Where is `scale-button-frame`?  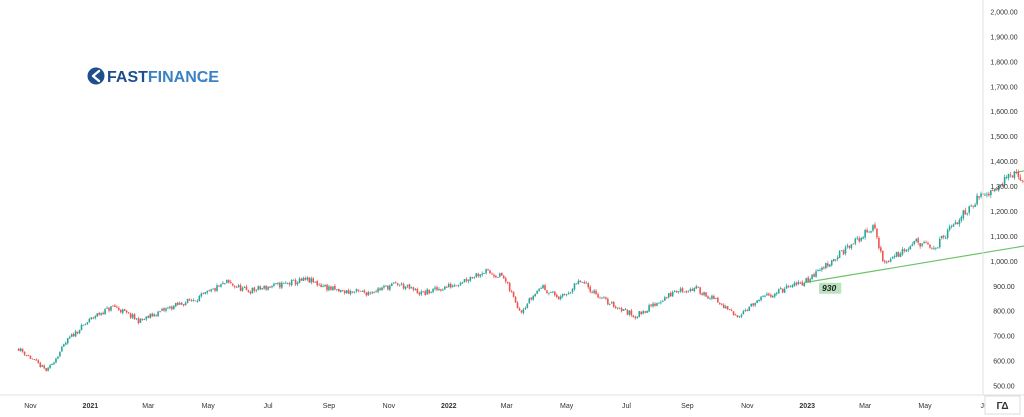
scale-button-frame is located at coordinates (1002, 405).